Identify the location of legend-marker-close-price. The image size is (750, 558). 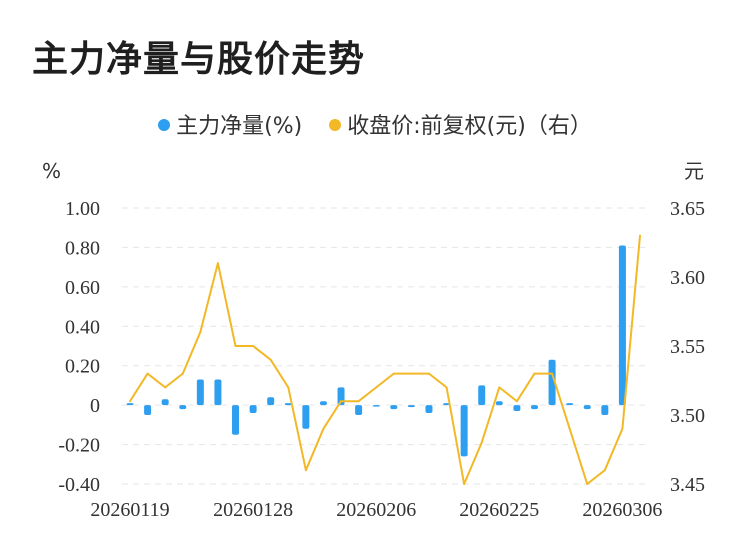
(335, 125).